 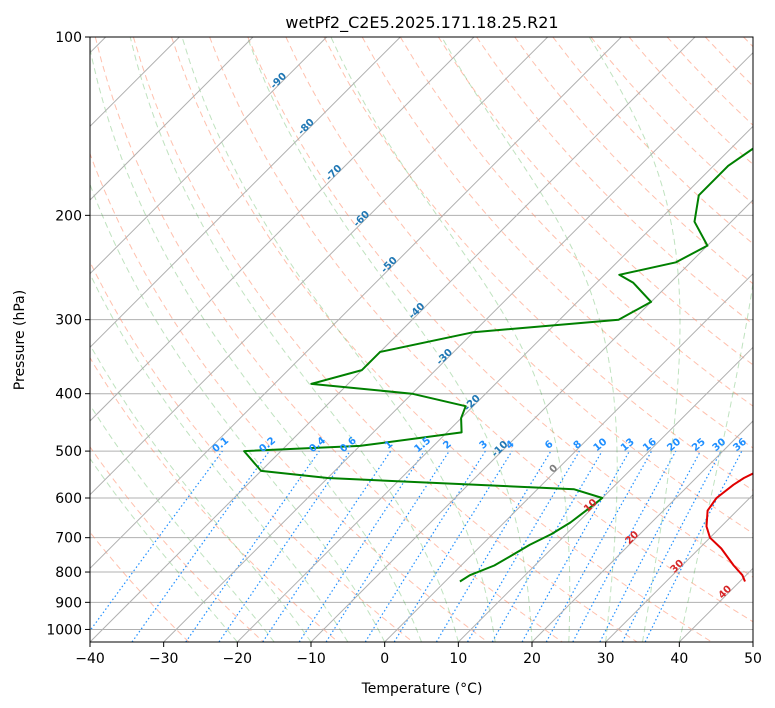 I want to click on x-tick-label: 0, so click(x=384, y=659).